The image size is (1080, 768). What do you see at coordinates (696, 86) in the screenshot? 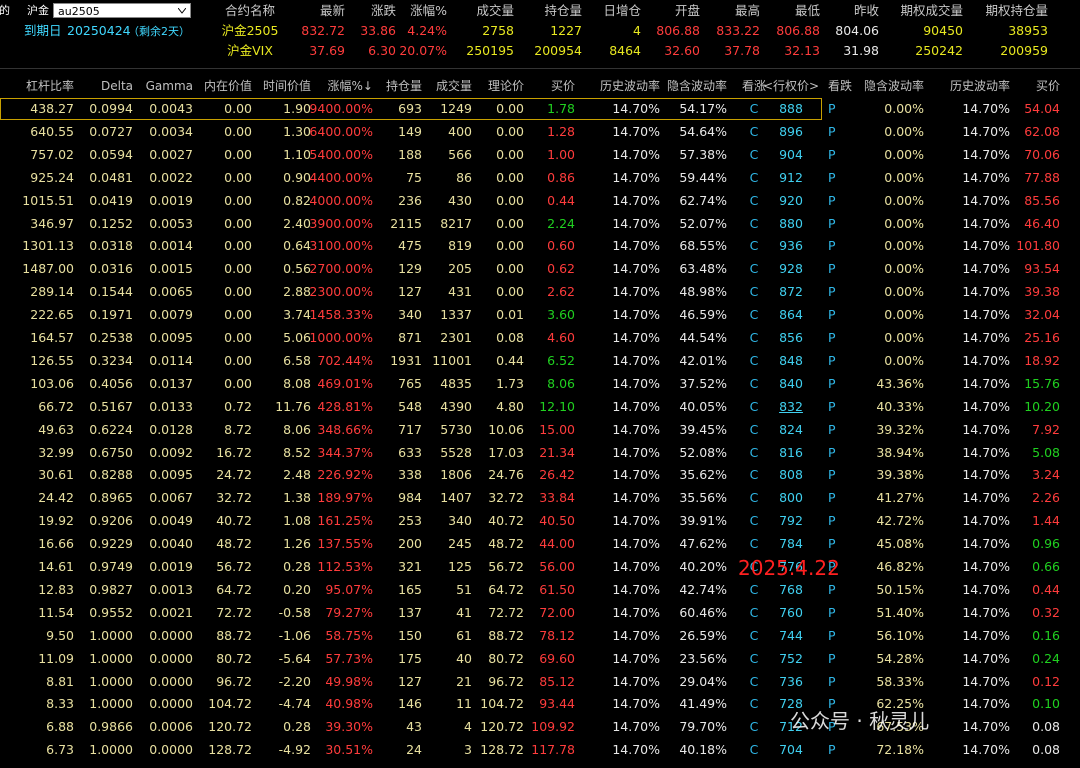
I see `table-header: 隐含波动率` at bounding box center [696, 86].